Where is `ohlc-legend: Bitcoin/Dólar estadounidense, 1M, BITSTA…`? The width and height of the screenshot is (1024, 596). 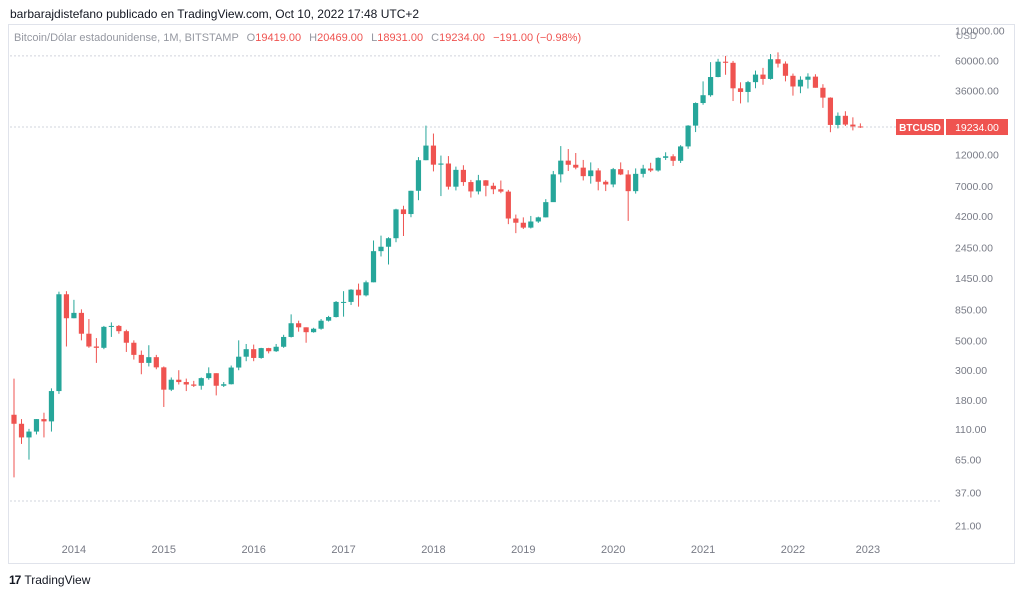 ohlc-legend: Bitcoin/Dólar estadounidense, 1M, BITSTA… is located at coordinates (297, 38).